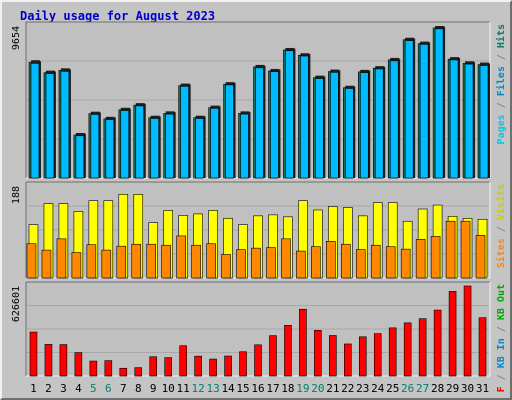 This screenshot has width=512, height=400. Describe the element at coordinates (332, 388) in the screenshot. I see `x-tick-label-day-21: 21` at that location.